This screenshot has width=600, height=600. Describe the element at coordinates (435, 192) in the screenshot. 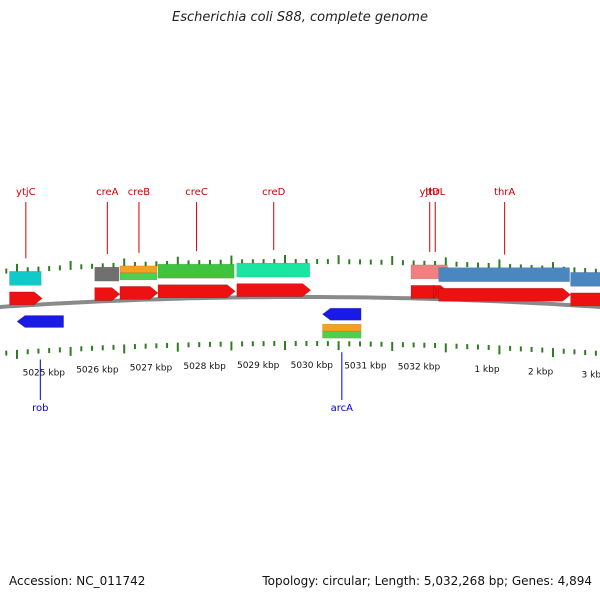

I see `gene-label: thrL` at that location.